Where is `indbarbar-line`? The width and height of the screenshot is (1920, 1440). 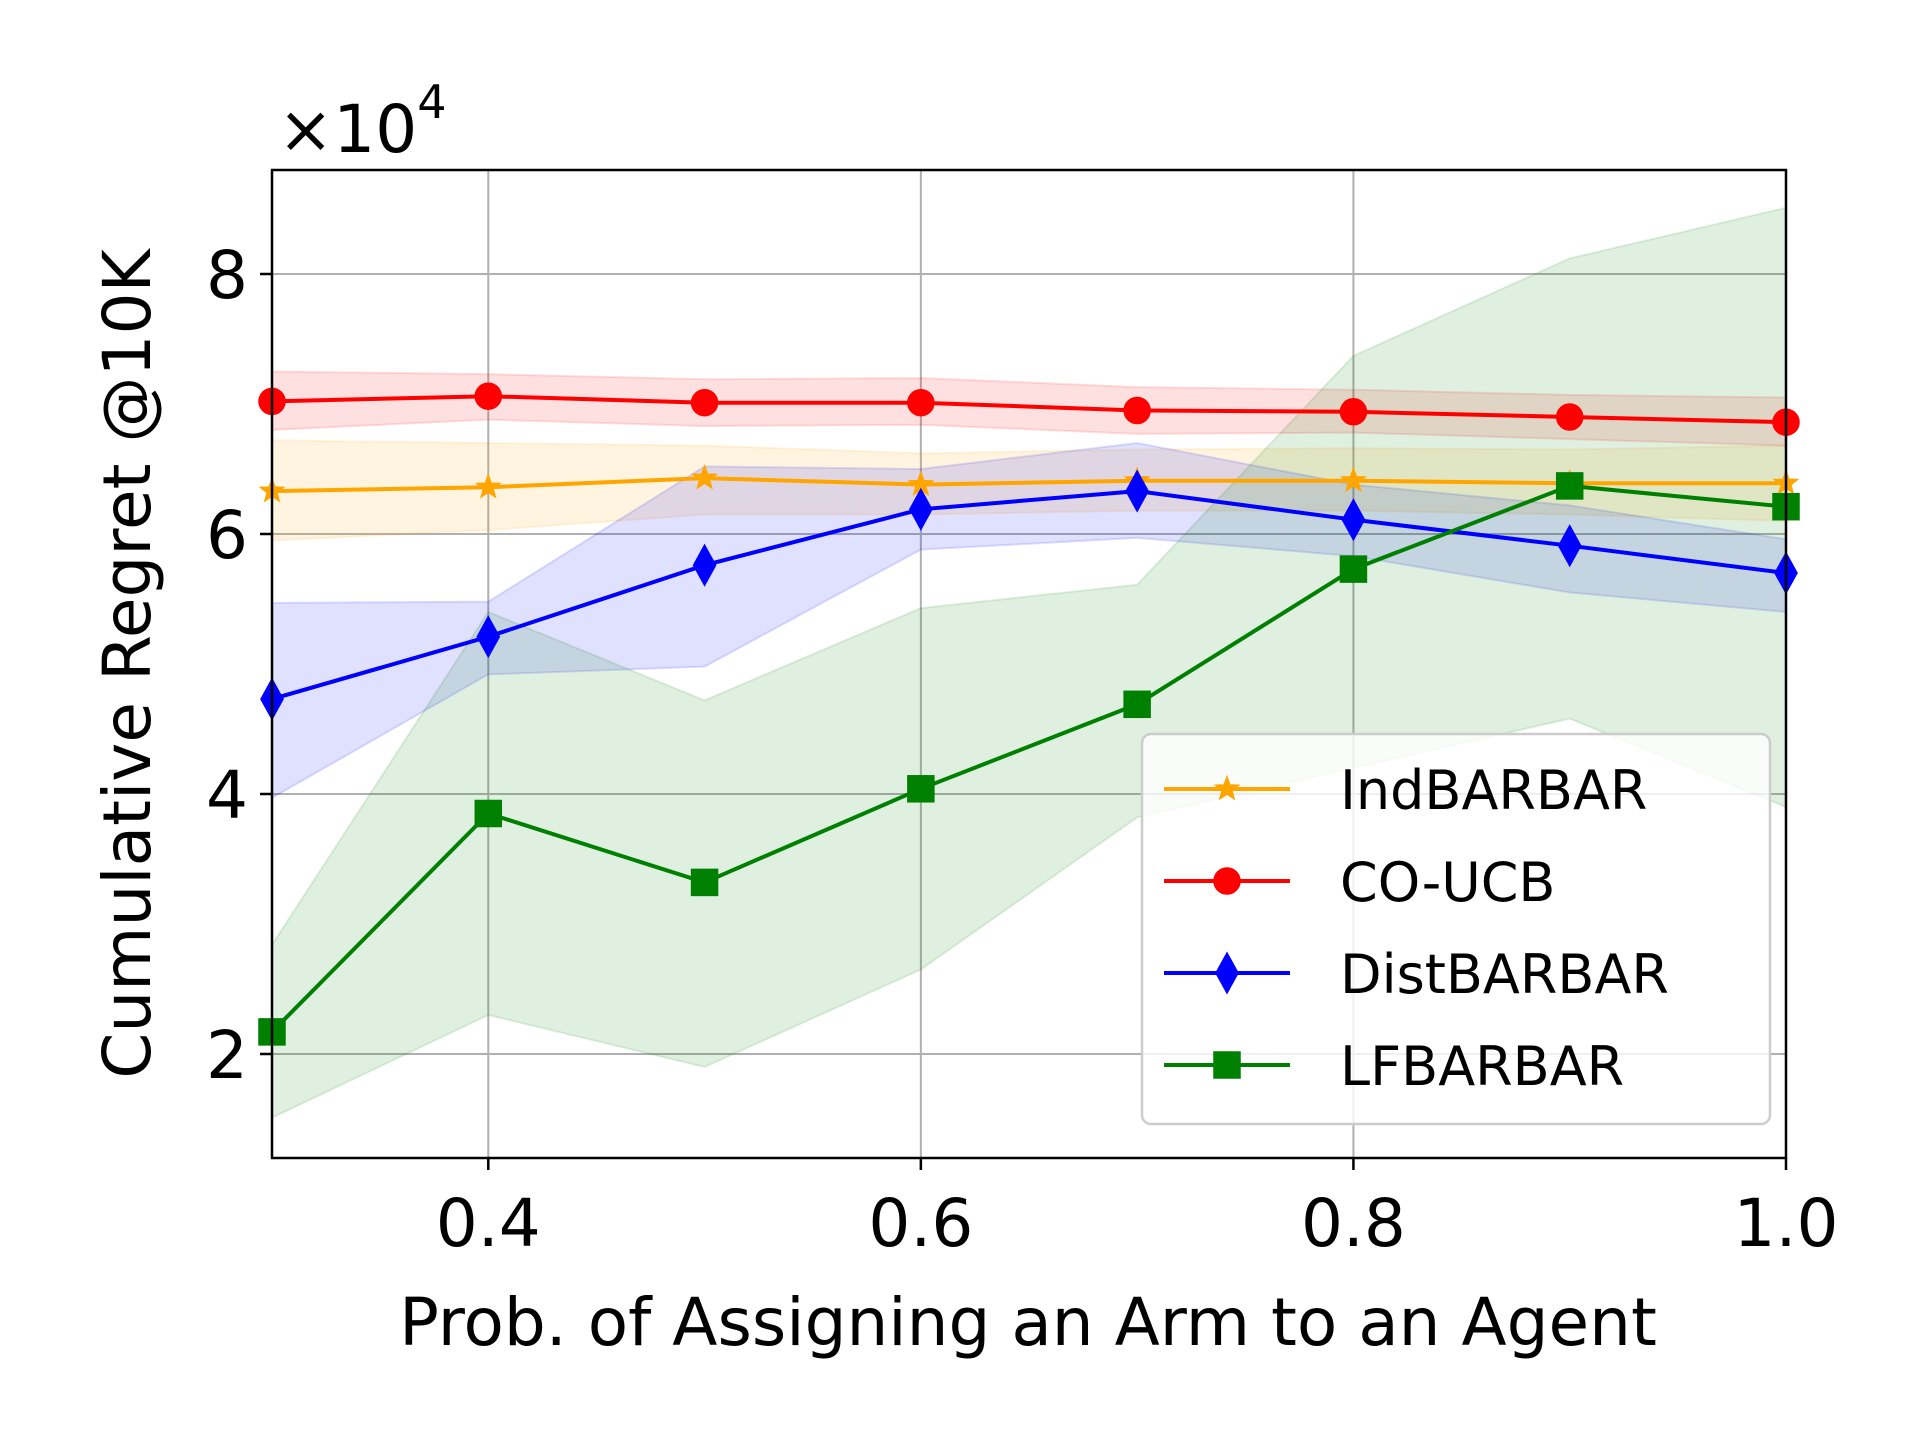
indbarbar-line is located at coordinates (1028, 485).